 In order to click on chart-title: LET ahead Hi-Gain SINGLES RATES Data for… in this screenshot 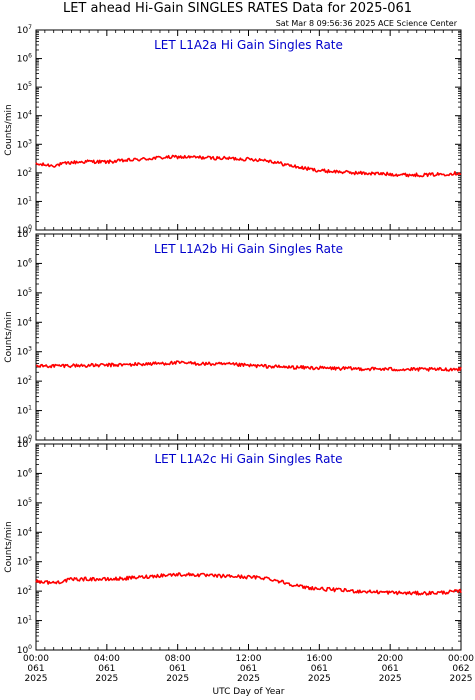, I will do `click(237, 8)`.